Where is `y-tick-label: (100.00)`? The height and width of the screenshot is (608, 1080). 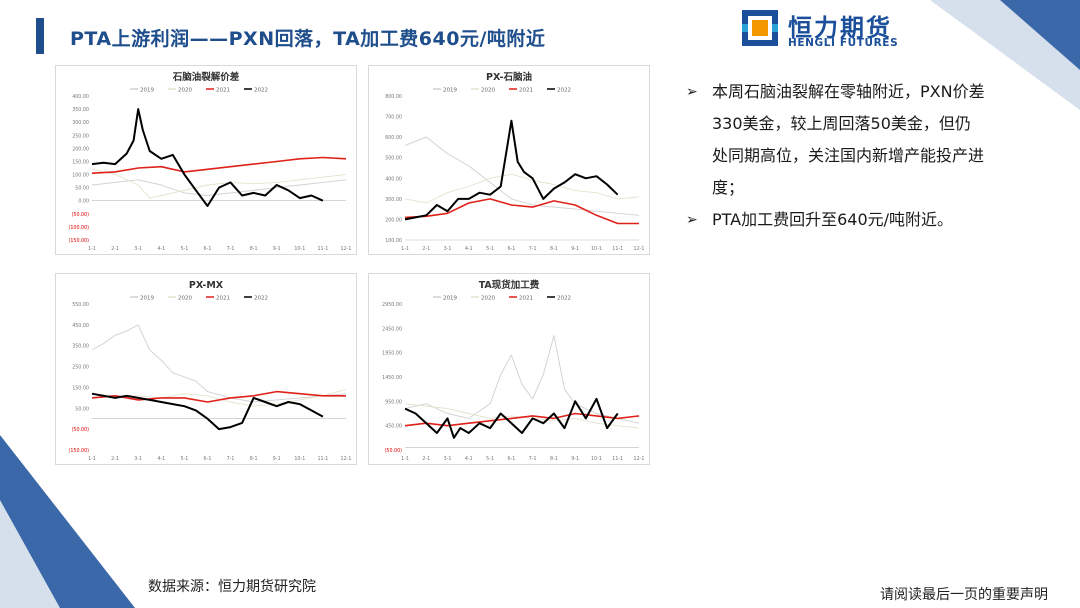 y-tick-label: (100.00) is located at coordinates (78, 228).